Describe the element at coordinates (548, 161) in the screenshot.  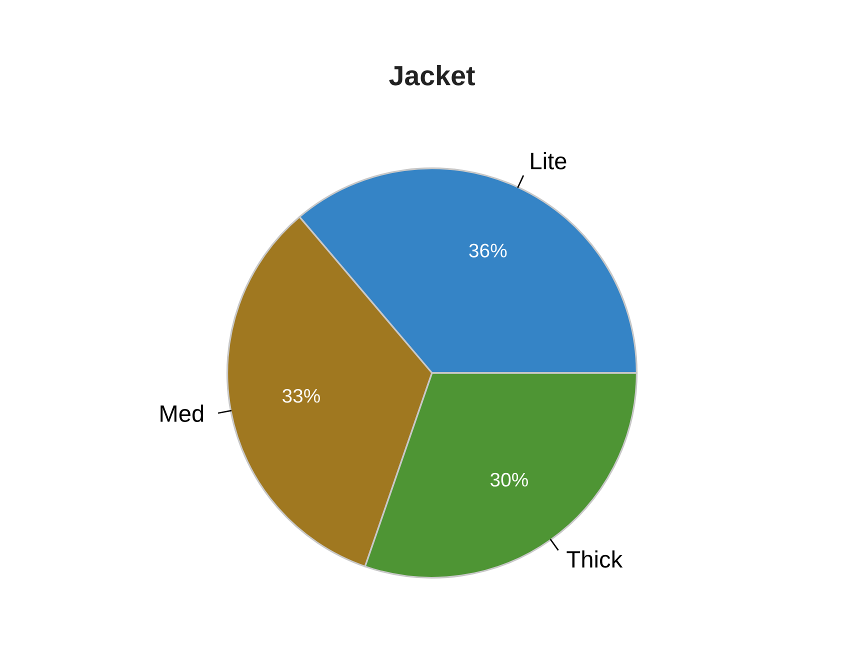
I see `slice-label: Lite` at that location.